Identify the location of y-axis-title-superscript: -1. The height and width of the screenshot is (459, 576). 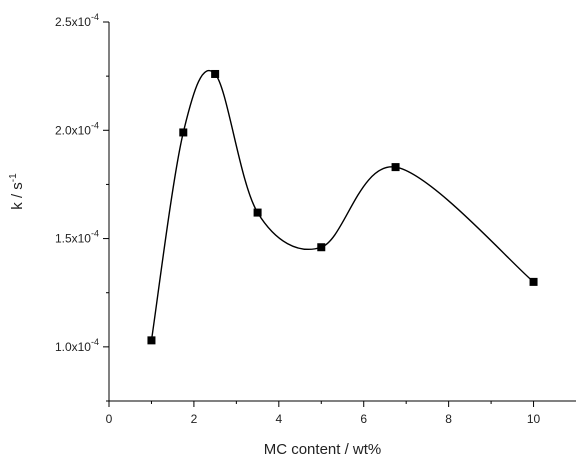
(13, 177).